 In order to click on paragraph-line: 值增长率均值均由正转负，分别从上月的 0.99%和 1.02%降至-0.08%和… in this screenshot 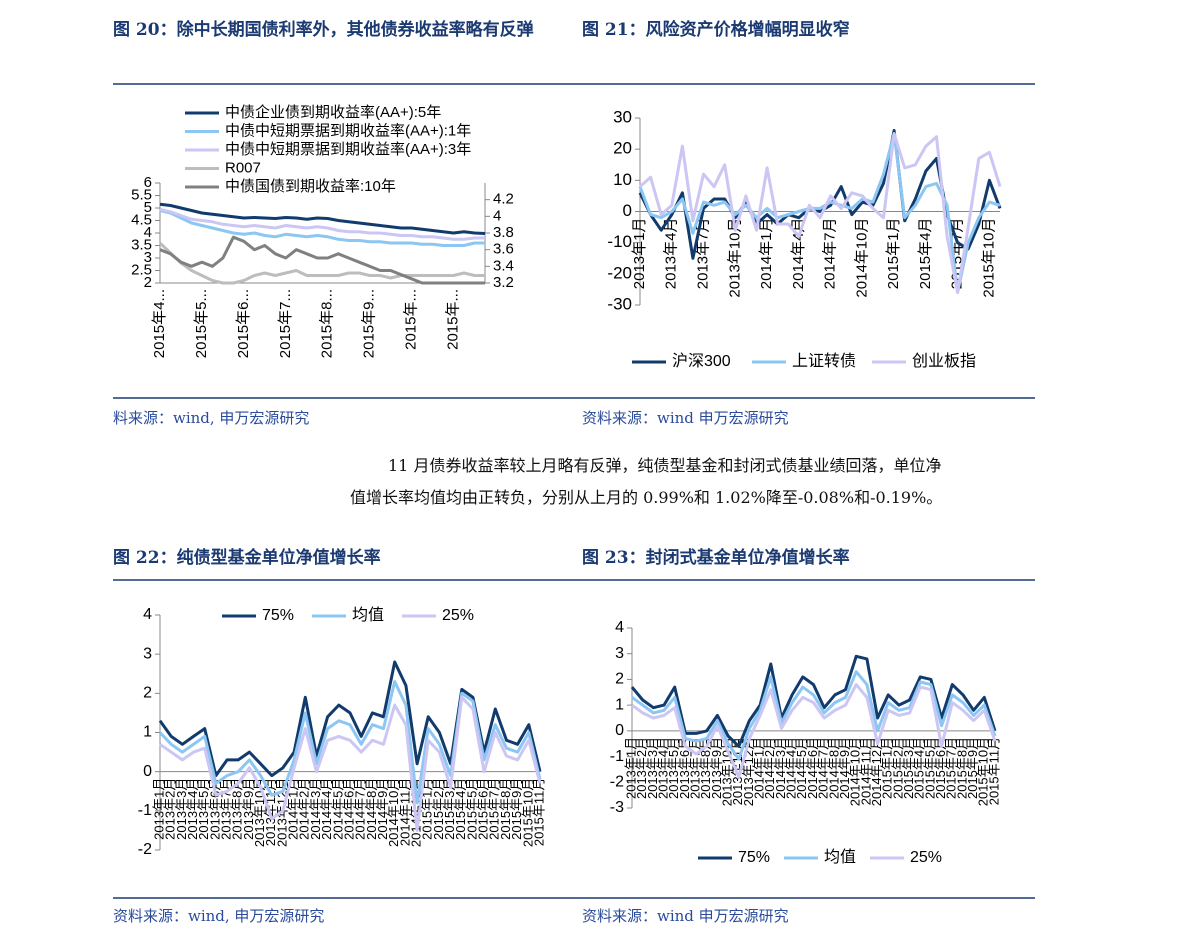, I will do `click(646, 497)`.